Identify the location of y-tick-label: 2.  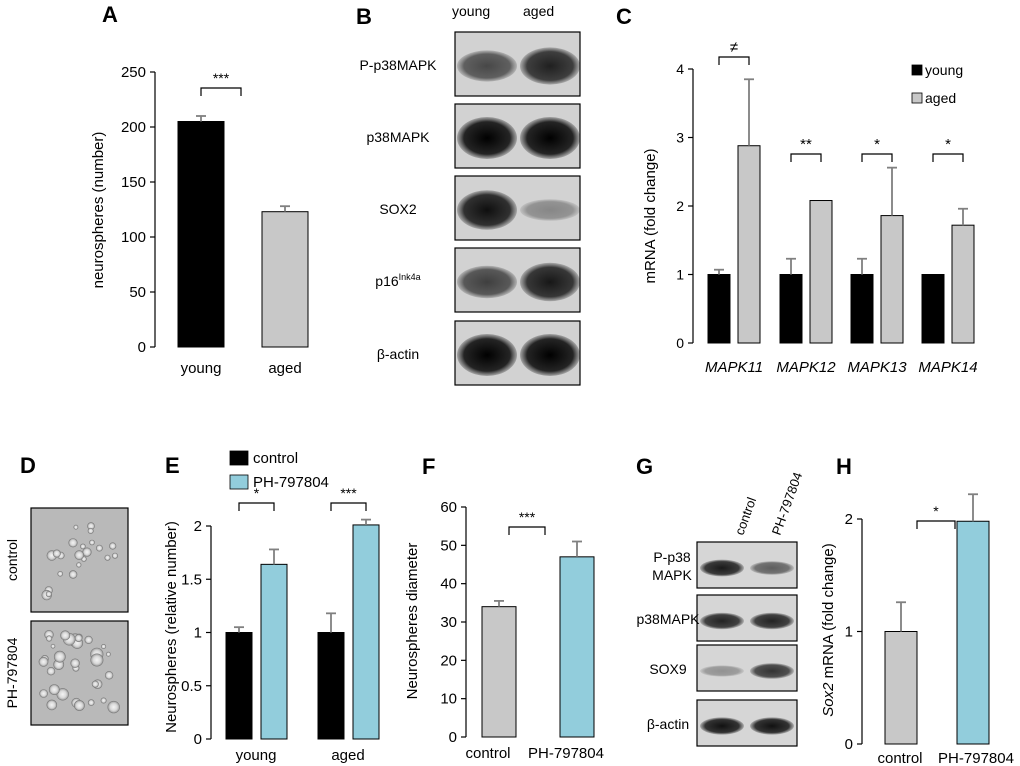
(849, 519).